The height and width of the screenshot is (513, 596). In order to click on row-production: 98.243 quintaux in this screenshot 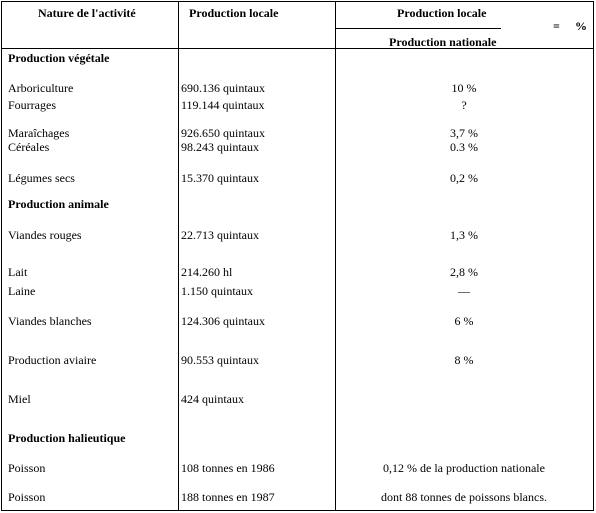, I will do `click(220, 147)`.